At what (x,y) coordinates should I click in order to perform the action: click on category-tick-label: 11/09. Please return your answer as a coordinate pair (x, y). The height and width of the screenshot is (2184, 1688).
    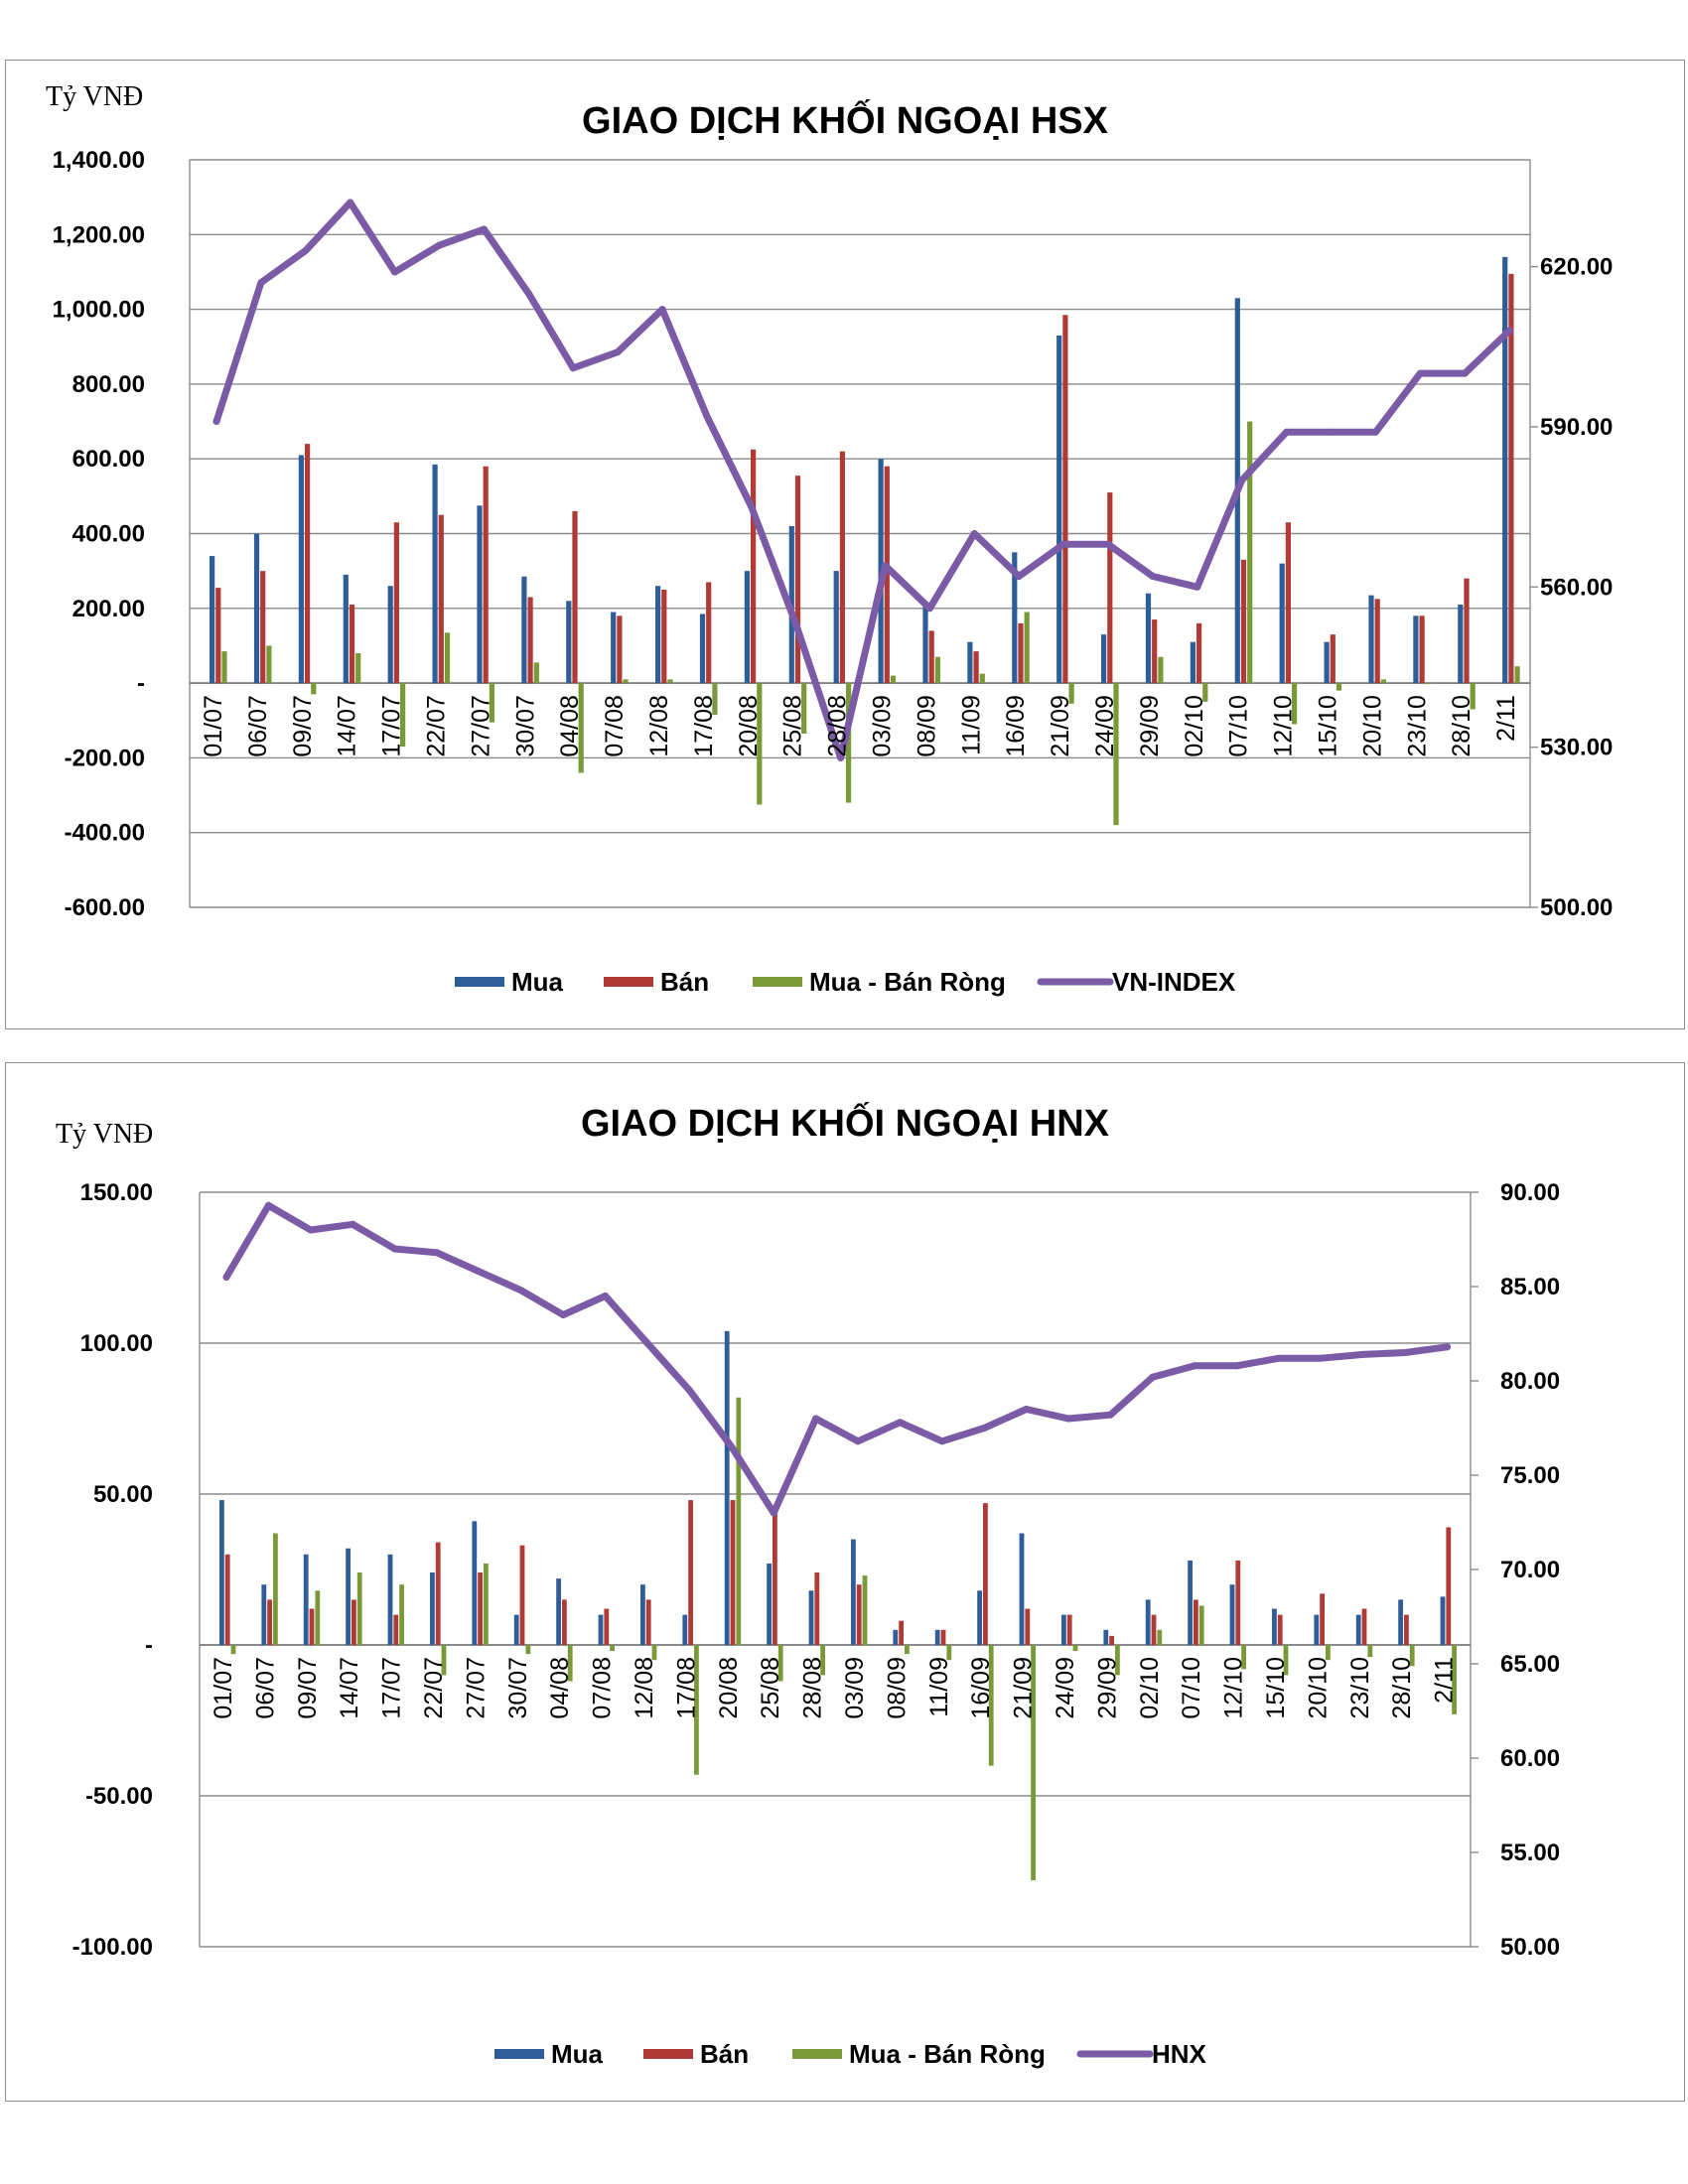
    Looking at the image, I should click on (971, 725).